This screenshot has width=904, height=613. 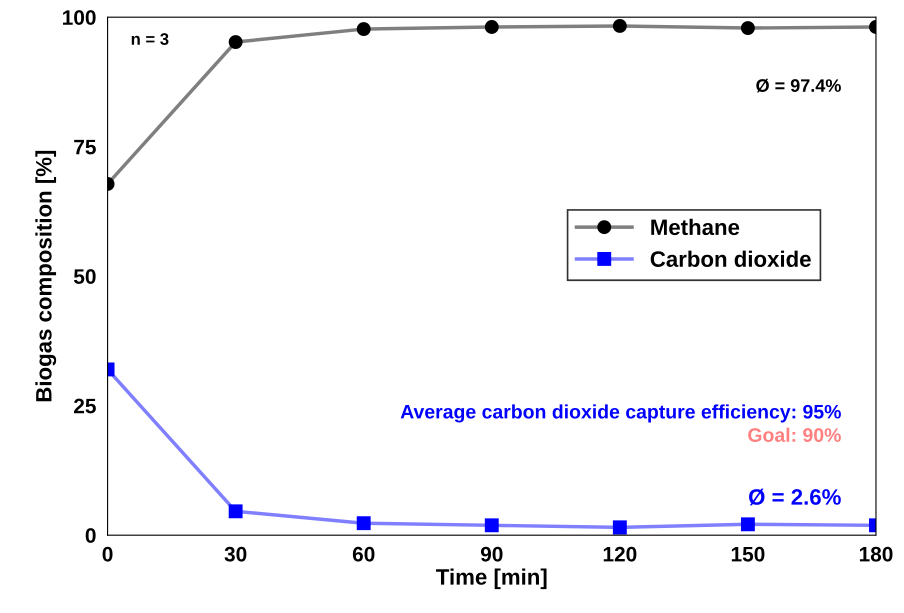 What do you see at coordinates (107, 554) in the screenshot?
I see `x-tick-label: 0` at bounding box center [107, 554].